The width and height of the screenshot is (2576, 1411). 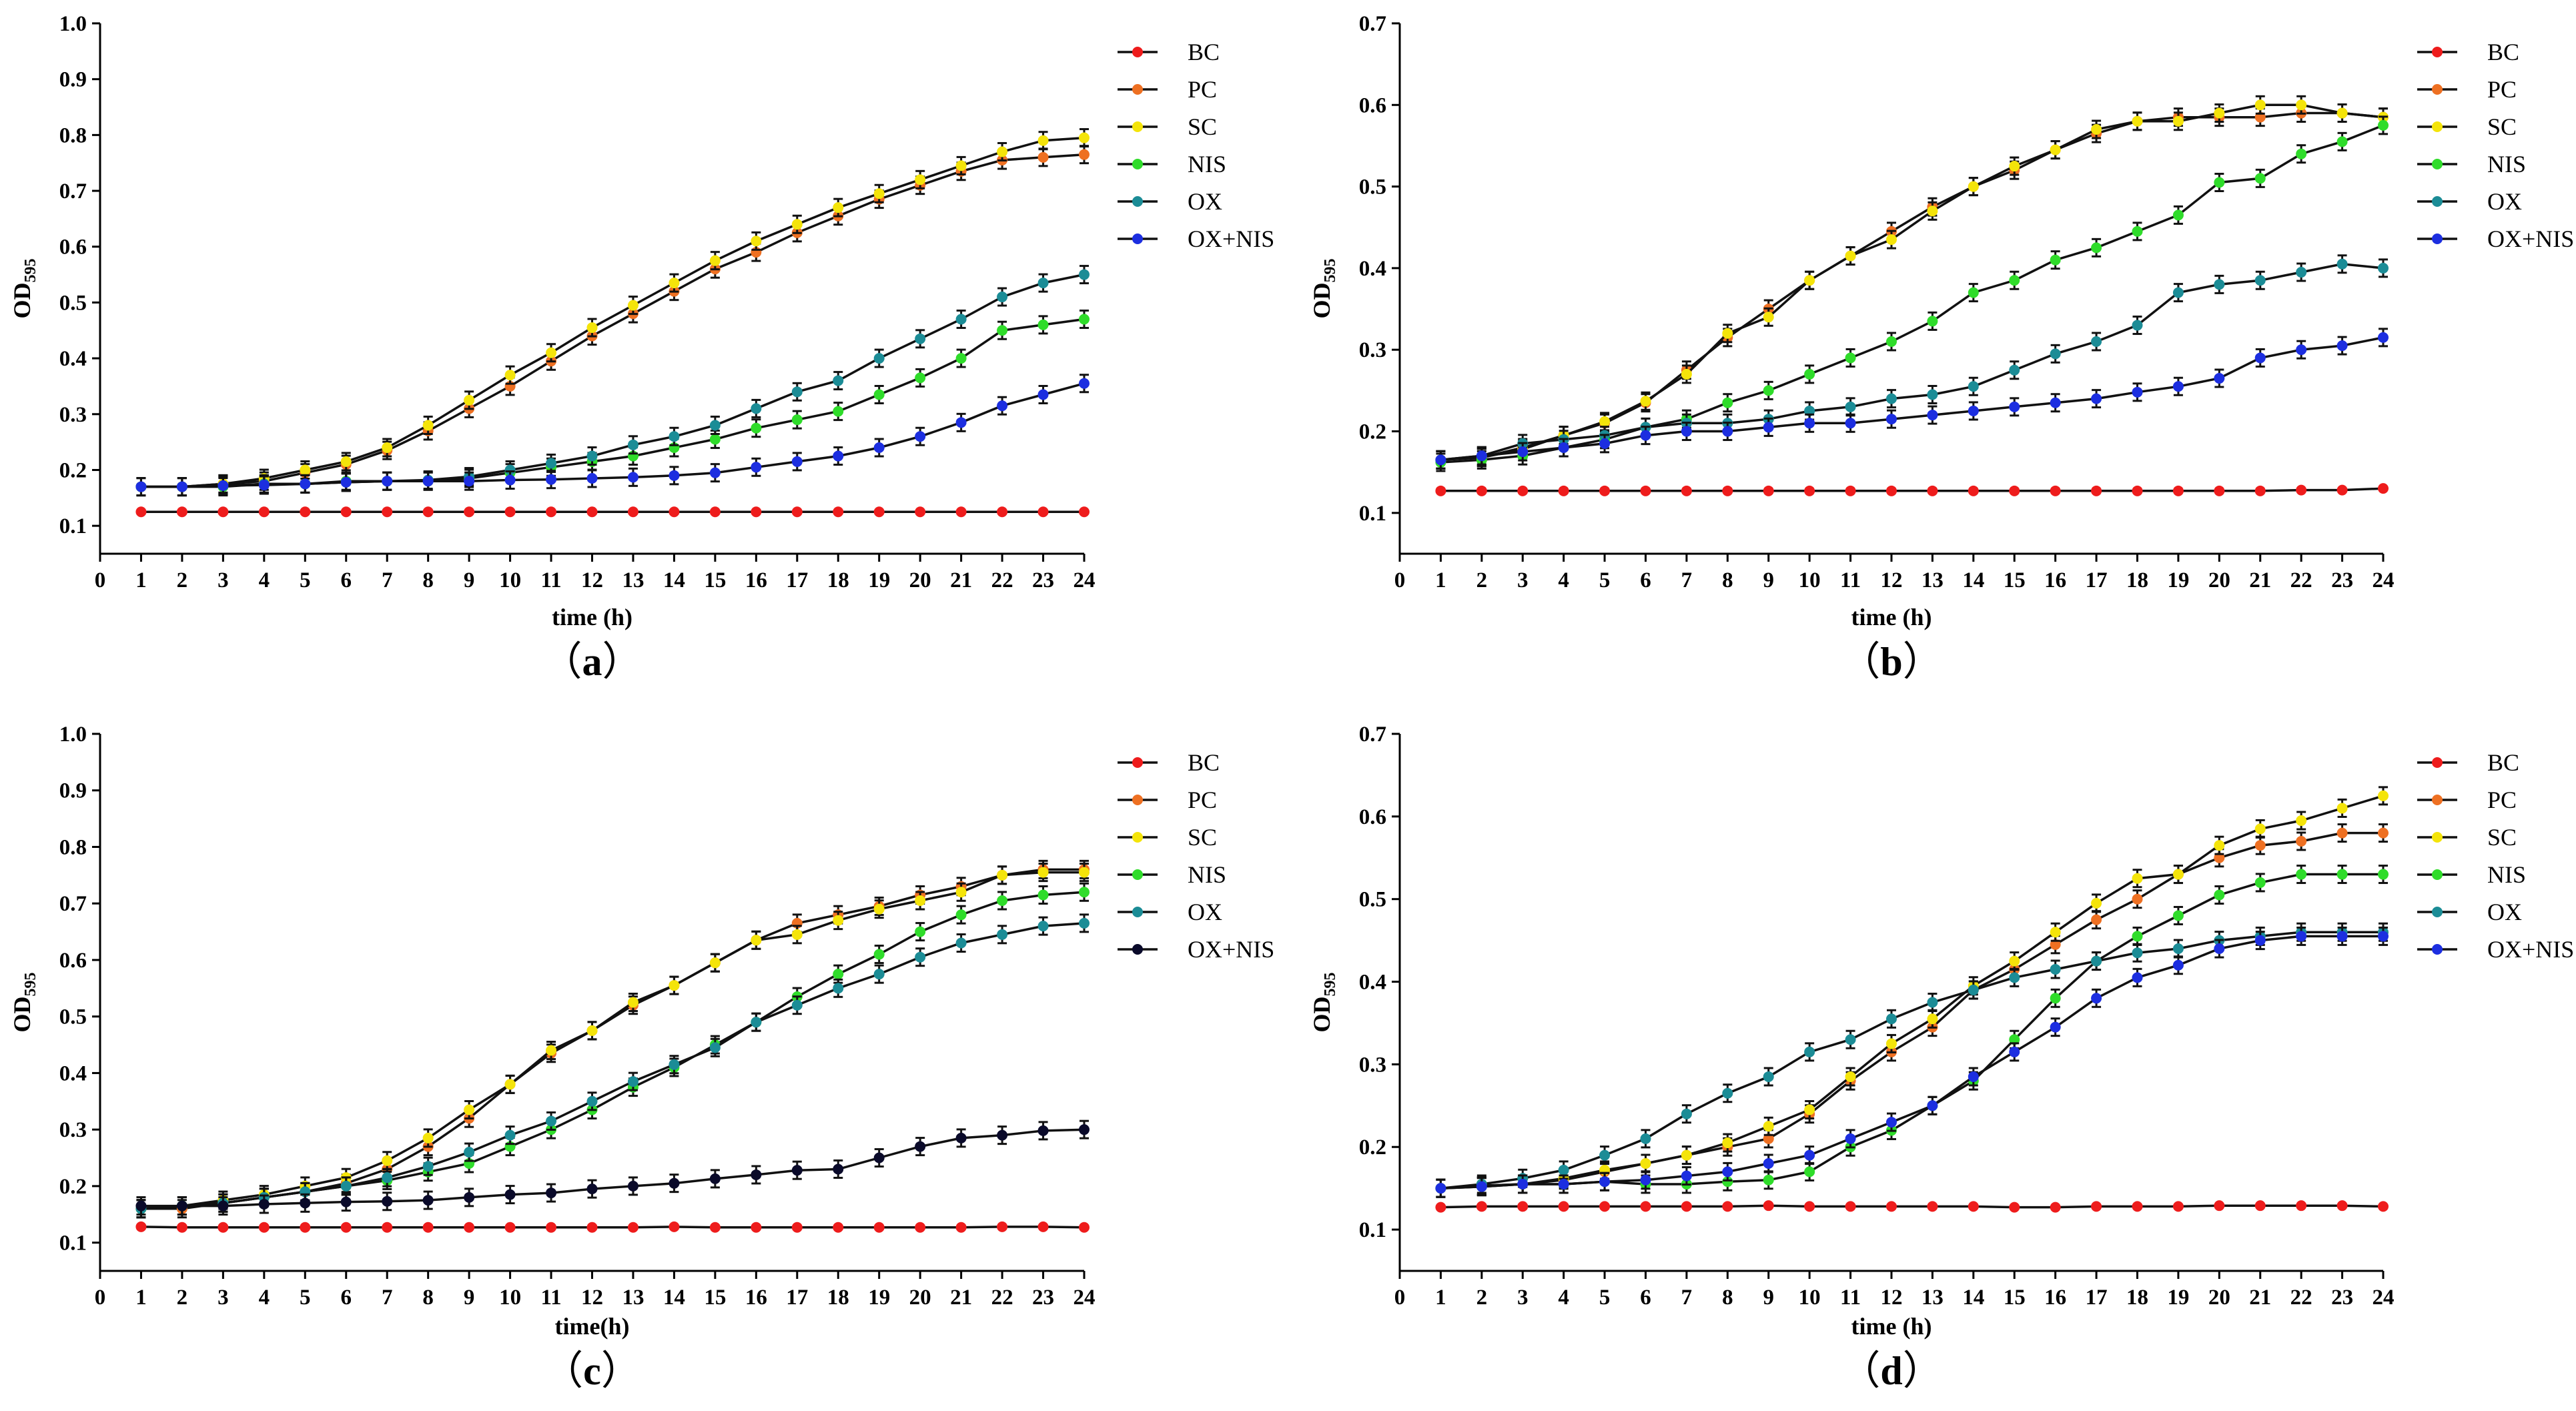 What do you see at coordinates (2178, 580) in the screenshot?
I see `x-tick-label: 19` at bounding box center [2178, 580].